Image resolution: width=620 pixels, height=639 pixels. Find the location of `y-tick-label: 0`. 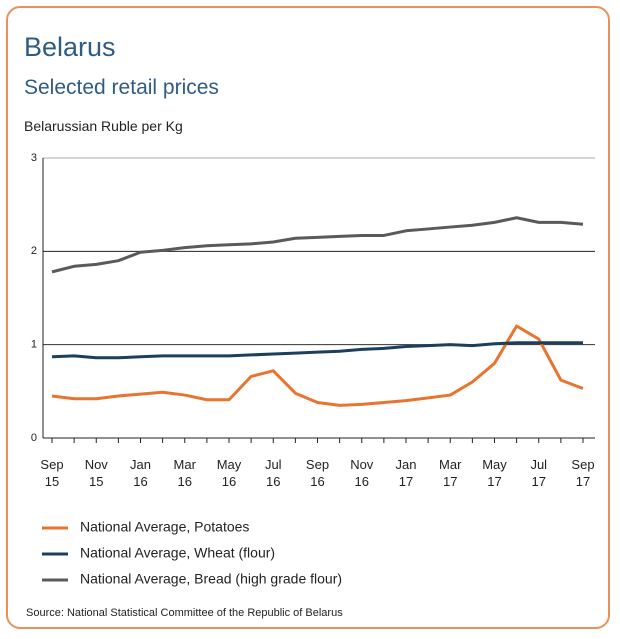

y-tick-label: 0 is located at coordinates (34, 438).